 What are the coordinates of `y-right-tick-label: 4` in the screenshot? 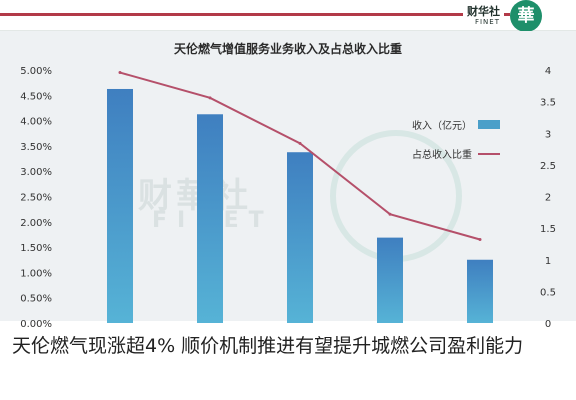 It's located at (548, 71).